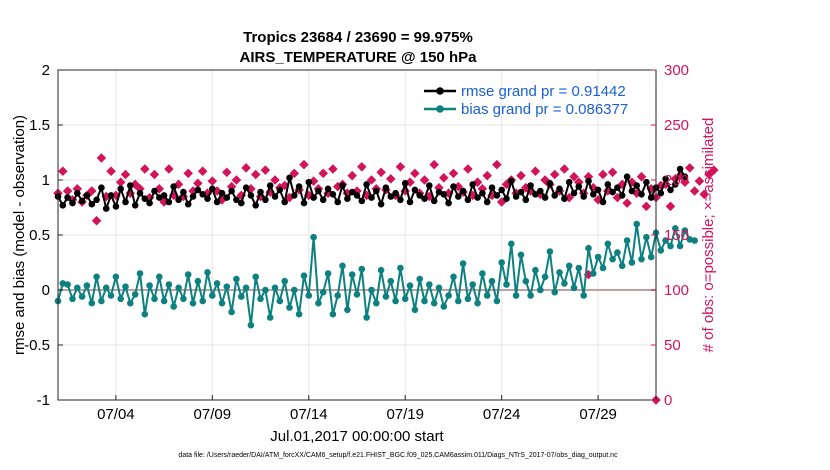 This screenshot has width=830, height=470. Describe the element at coordinates (676, 180) in the screenshot. I see `y-tick-label-right: 200` at that location.